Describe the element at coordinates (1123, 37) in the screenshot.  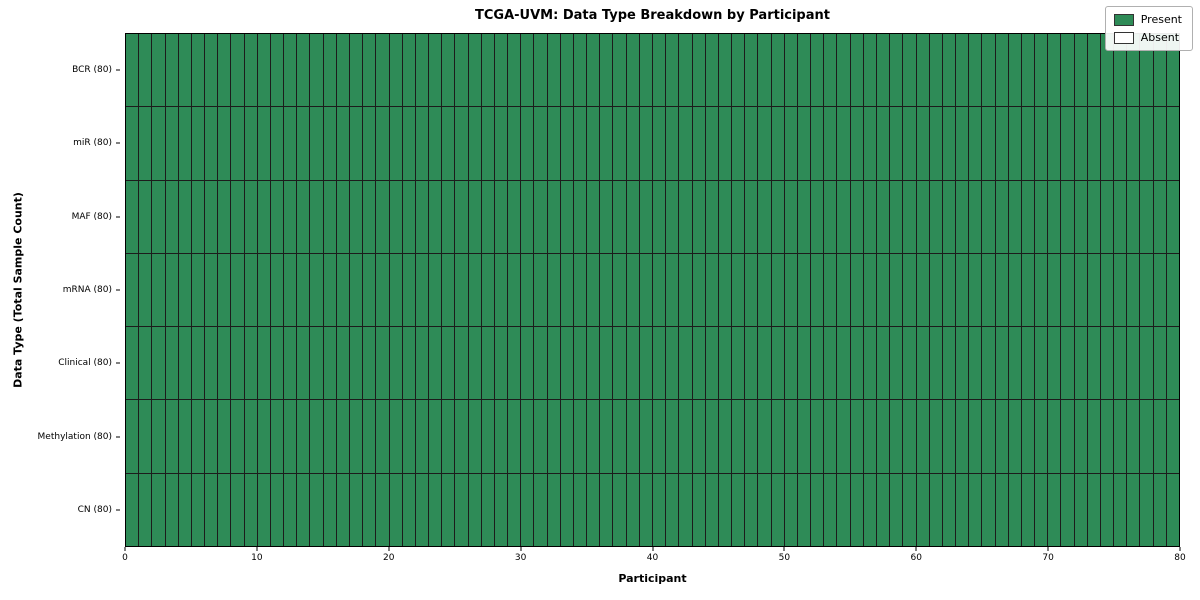
I see `absent-swatch` at that location.